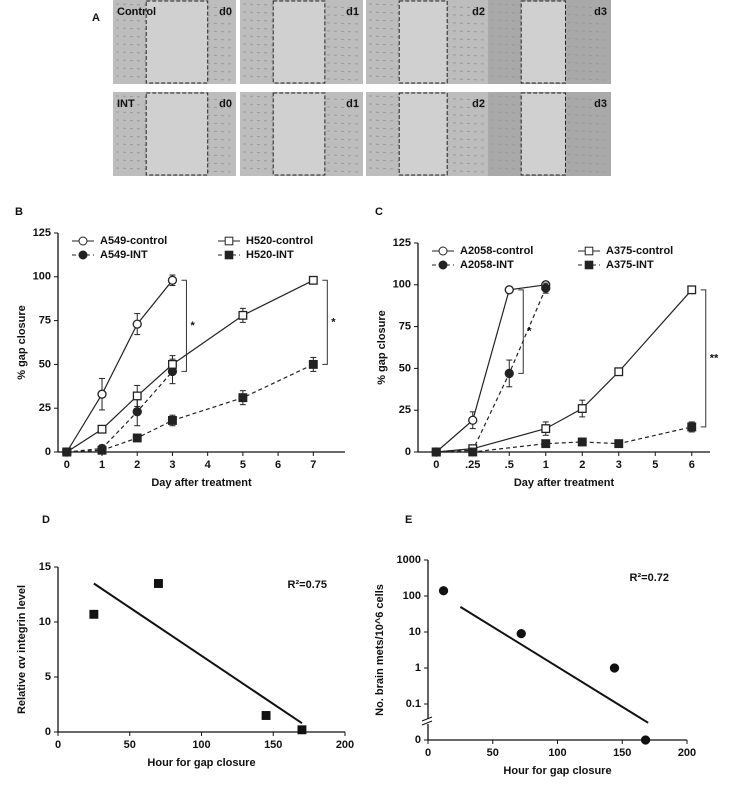 This screenshot has width=751, height=788. What do you see at coordinates (313, 465) in the screenshot?
I see `x-tick-label: 7` at bounding box center [313, 465].